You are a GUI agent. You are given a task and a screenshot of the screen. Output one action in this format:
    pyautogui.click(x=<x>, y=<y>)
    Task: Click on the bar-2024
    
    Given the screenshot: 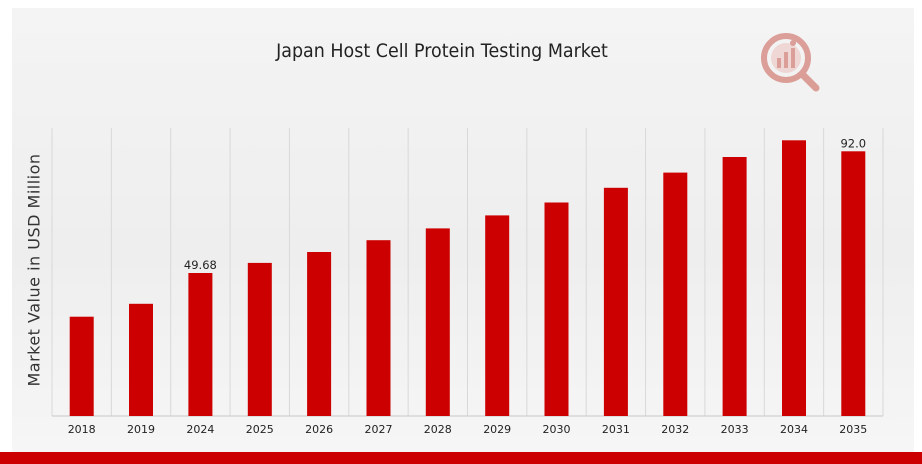 What is the action you would take?
    pyautogui.click(x=200, y=344)
    